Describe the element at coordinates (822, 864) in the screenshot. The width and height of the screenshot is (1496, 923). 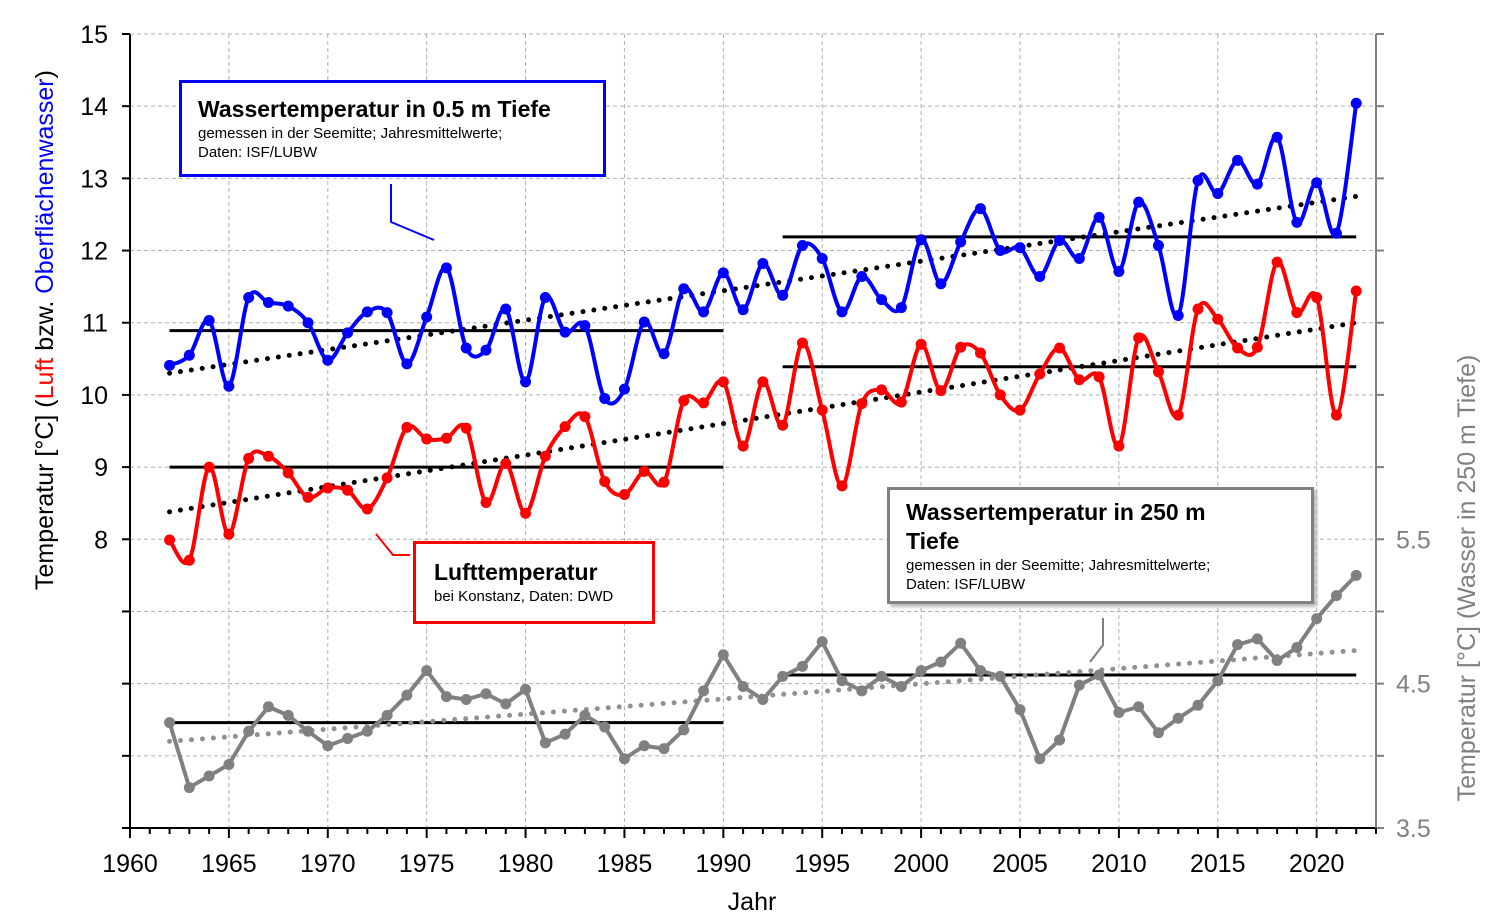
I see `x-tick-label: 1995` at that location.